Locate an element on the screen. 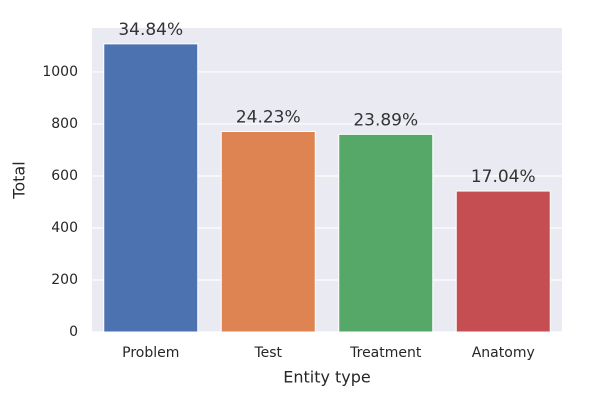 The image size is (589, 405). bar-annotation: 17.04% is located at coordinates (503, 177).